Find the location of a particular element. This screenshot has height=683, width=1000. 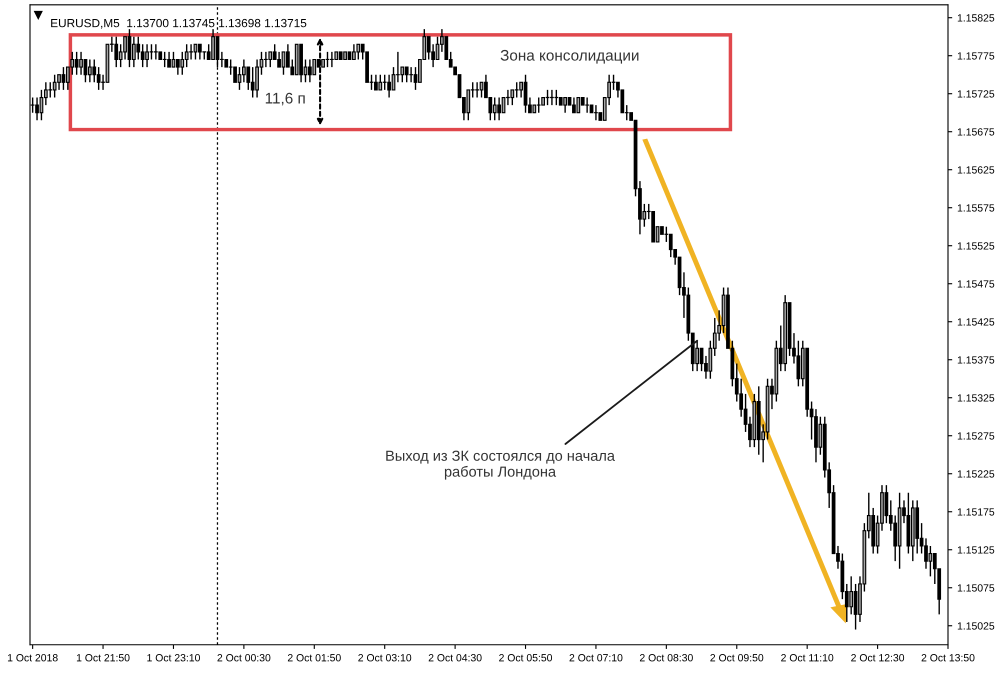

x-tick-label: 2 Oct 07:10 is located at coordinates (596, 658).